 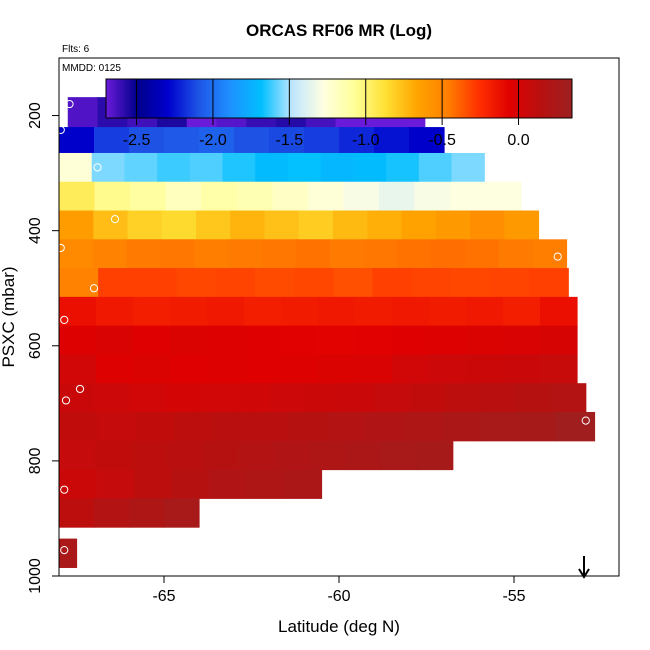 What do you see at coordinates (76, 49) in the screenshot?
I see `flights-label: Flts: 6` at bounding box center [76, 49].